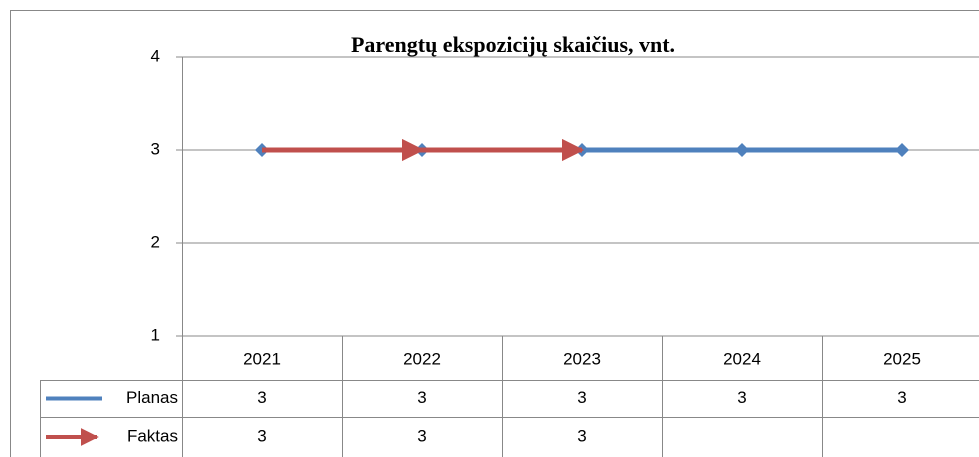 Image resolution: width=979 pixels, height=457 pixels. Describe the element at coordinates (155, 334) in the screenshot. I see `y-tick-label: 1` at that location.